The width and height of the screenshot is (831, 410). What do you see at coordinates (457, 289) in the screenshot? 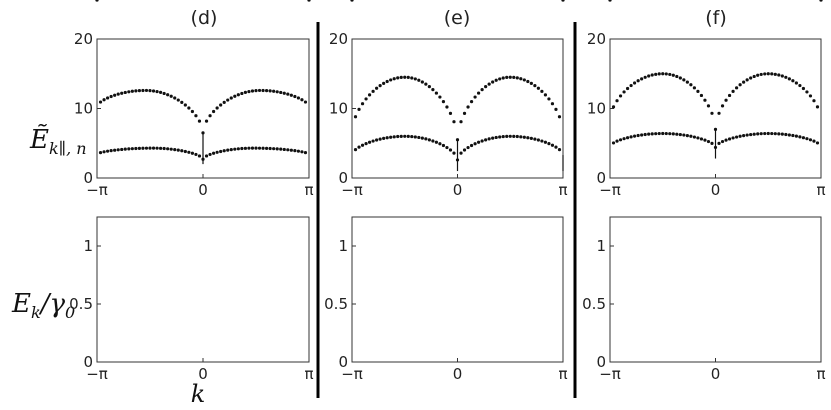
I see `plot-frame-e-bottom` at bounding box center [457, 289].